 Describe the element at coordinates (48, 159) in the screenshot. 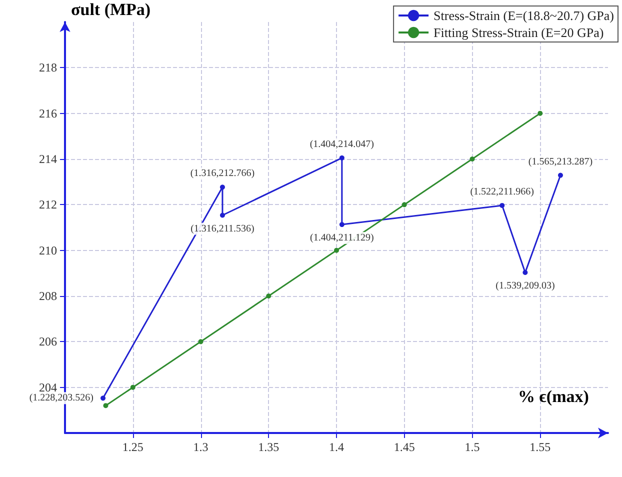

I see `y-tick-label: 214` at that location.